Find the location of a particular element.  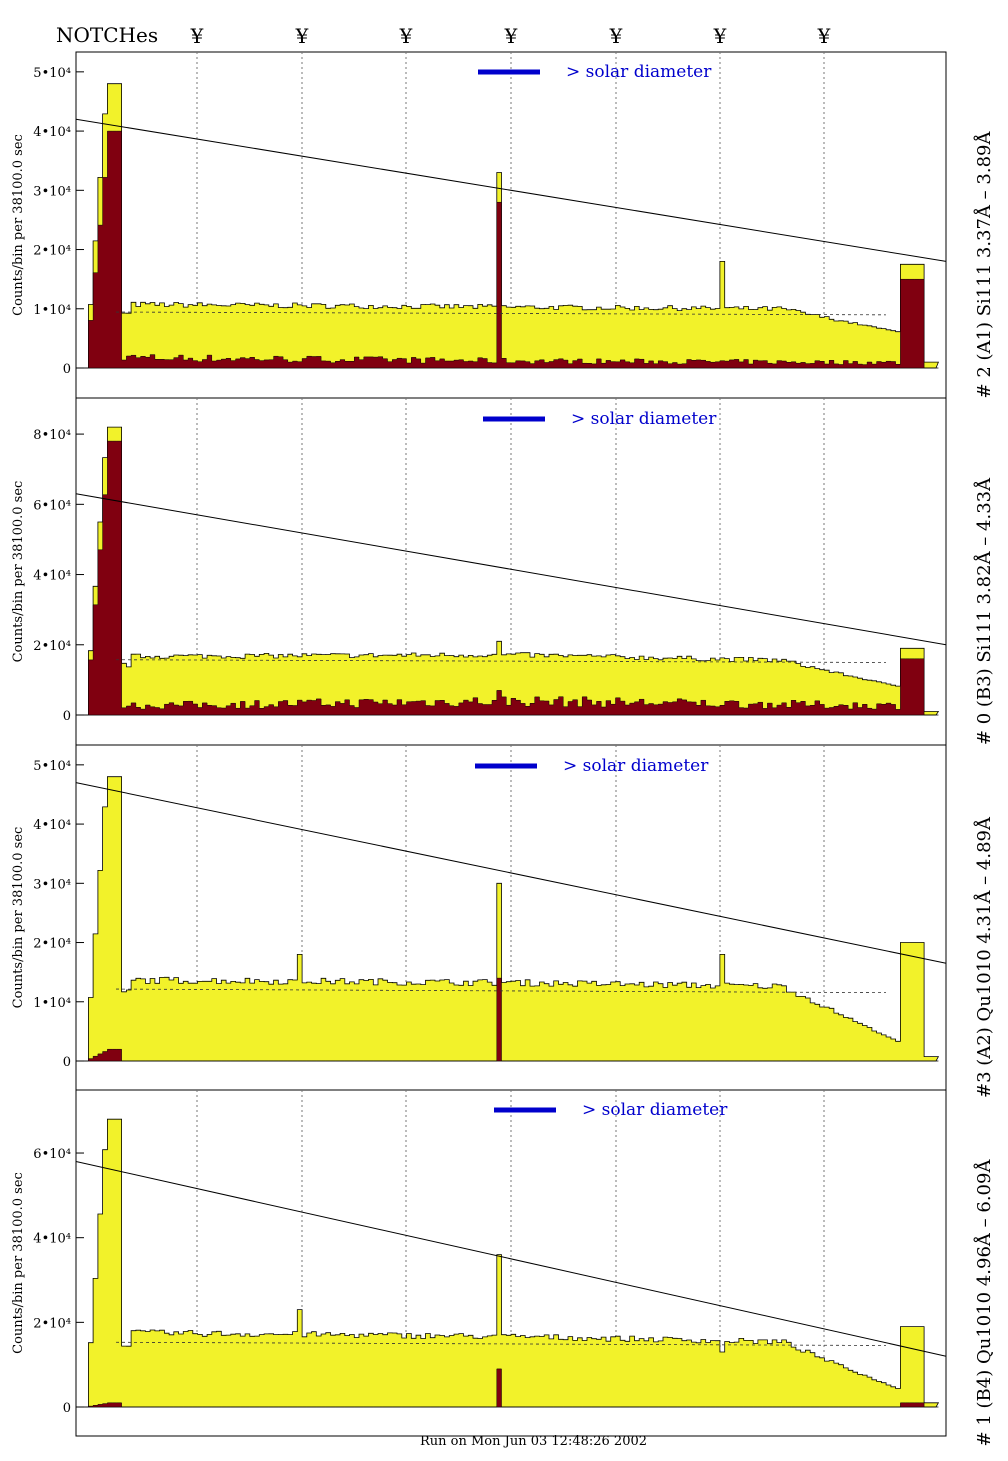

panel-label: # 0 (B3) Si111 3.82Å – 4.33Å is located at coordinates (984, 611).